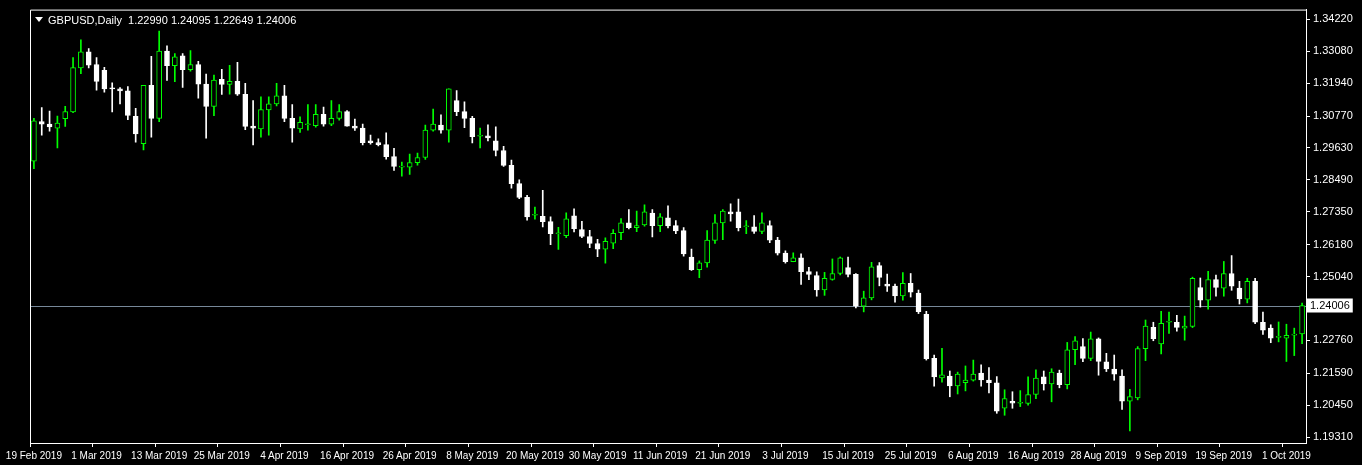  I want to click on x-tick-label: 3 Jul 2019, so click(785, 455).